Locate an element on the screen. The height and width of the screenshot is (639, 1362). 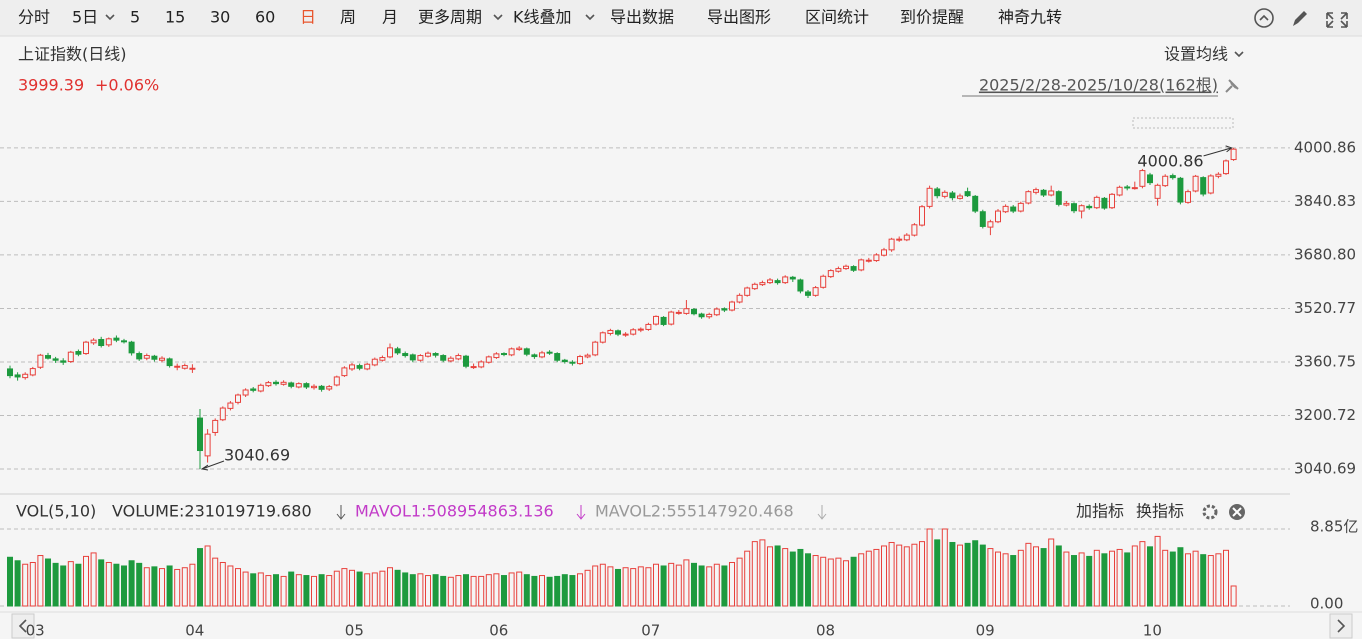
scroll-right is located at coordinates (1341, 626).